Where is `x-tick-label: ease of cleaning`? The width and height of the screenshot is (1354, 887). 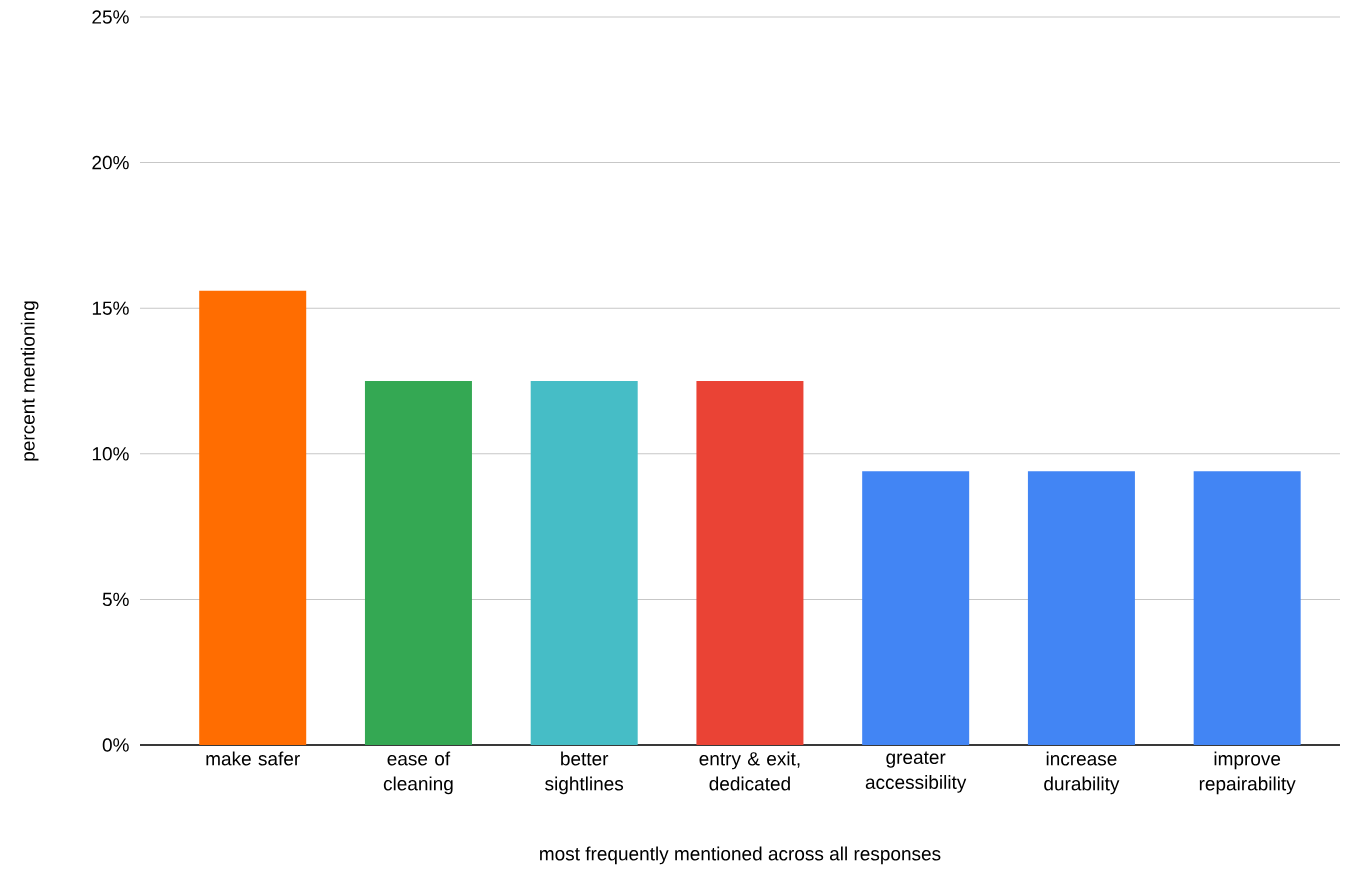 x-tick-label: ease of cleaning is located at coordinates (418, 773).